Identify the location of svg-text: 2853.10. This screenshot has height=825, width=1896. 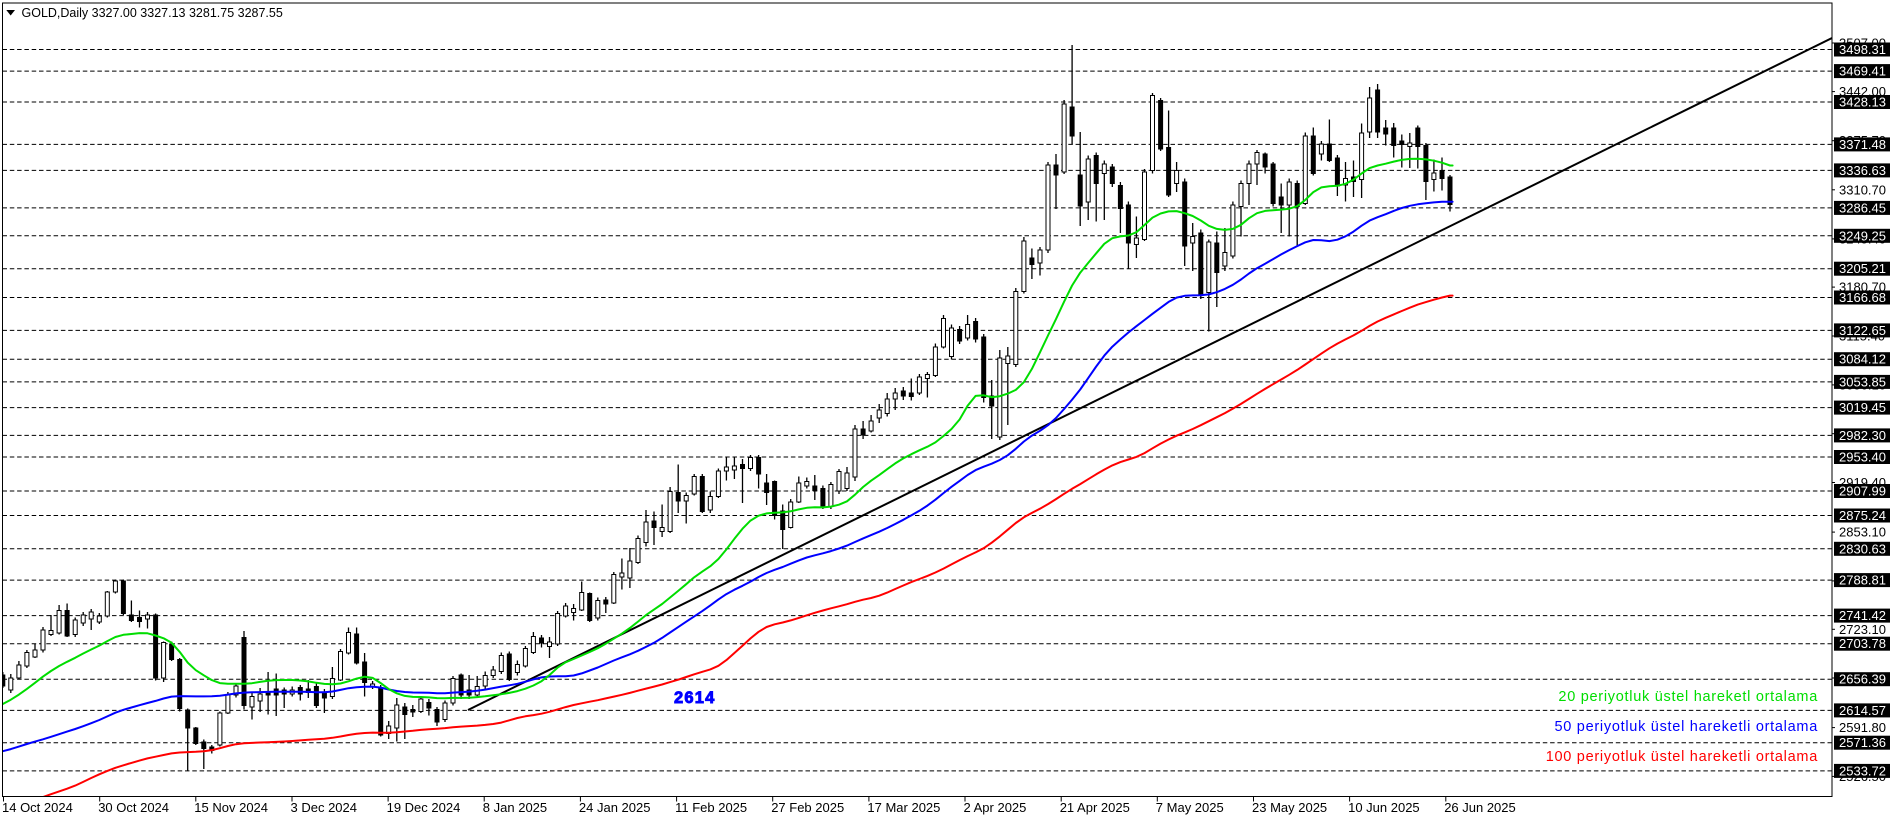
(1862, 532).